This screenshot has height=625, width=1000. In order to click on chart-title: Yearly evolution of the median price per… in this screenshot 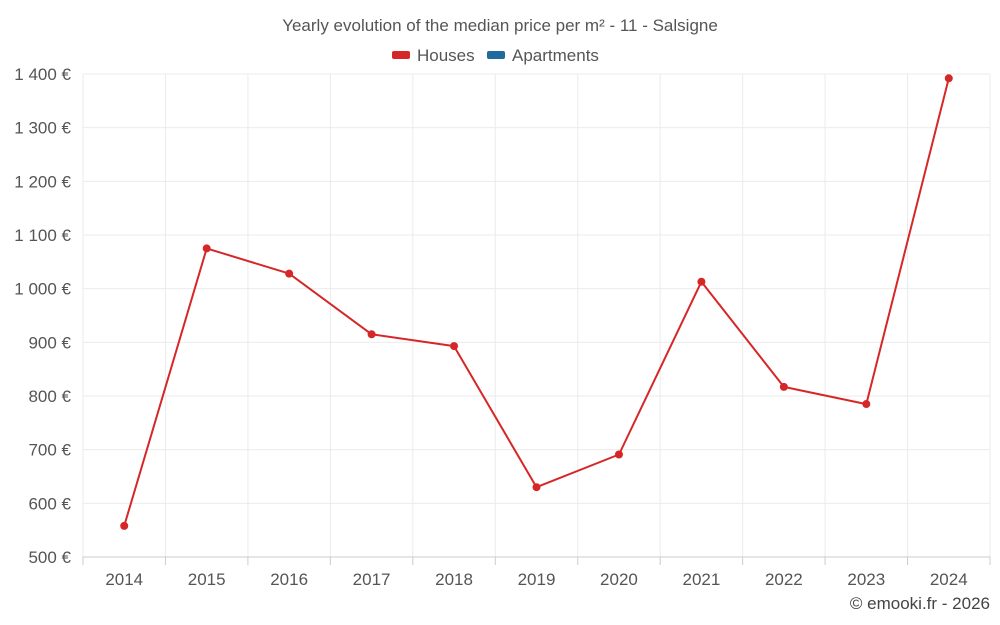, I will do `click(500, 25)`.